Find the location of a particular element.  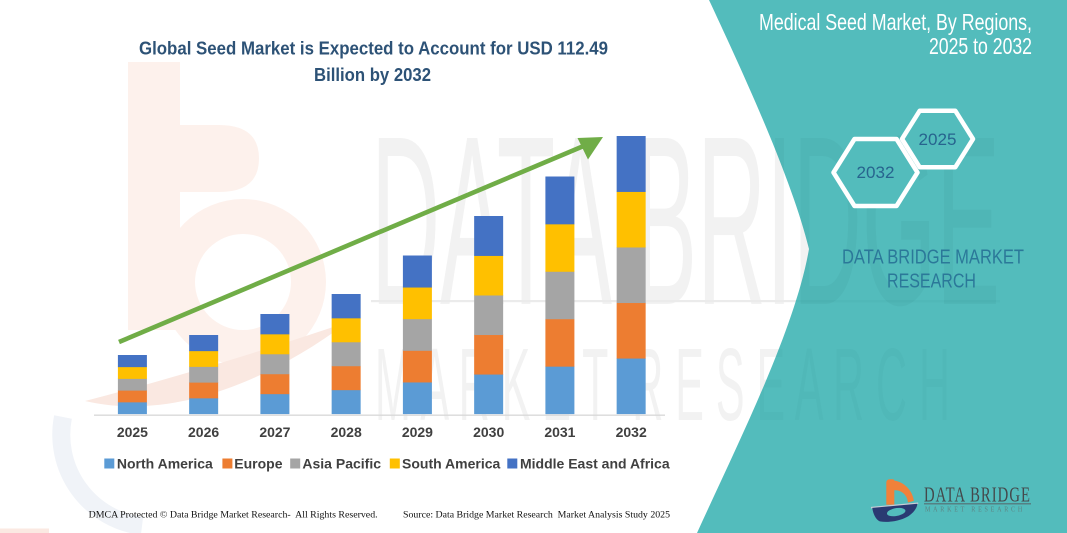

svg-text: DATA BRIDGE MARKET is located at coordinates (933, 258).